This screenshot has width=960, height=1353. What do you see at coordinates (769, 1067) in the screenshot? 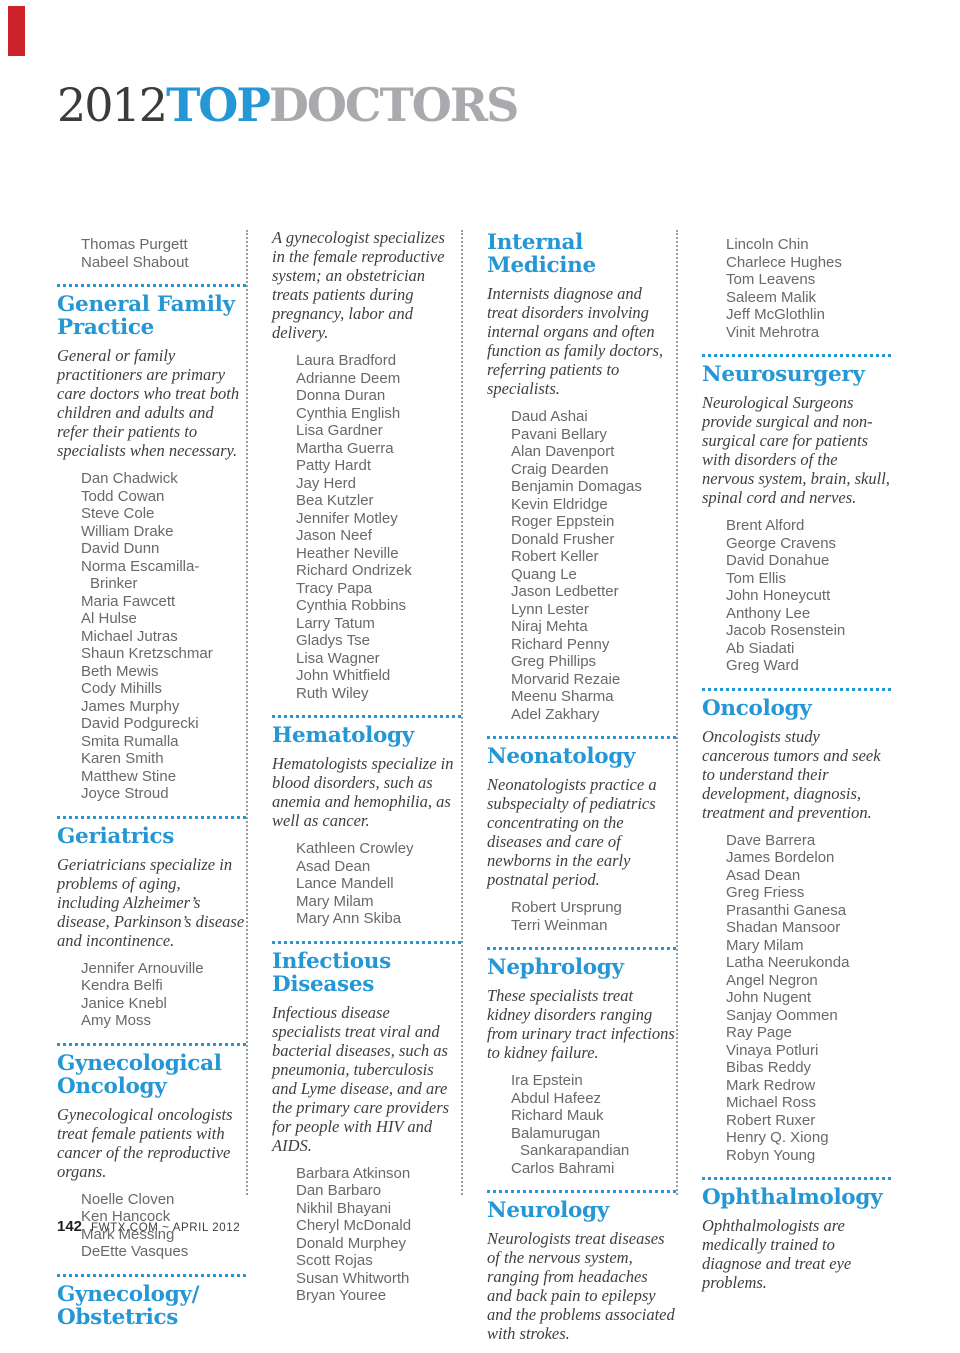
I see `doctor-name: Bibas Reddy` at bounding box center [769, 1067].